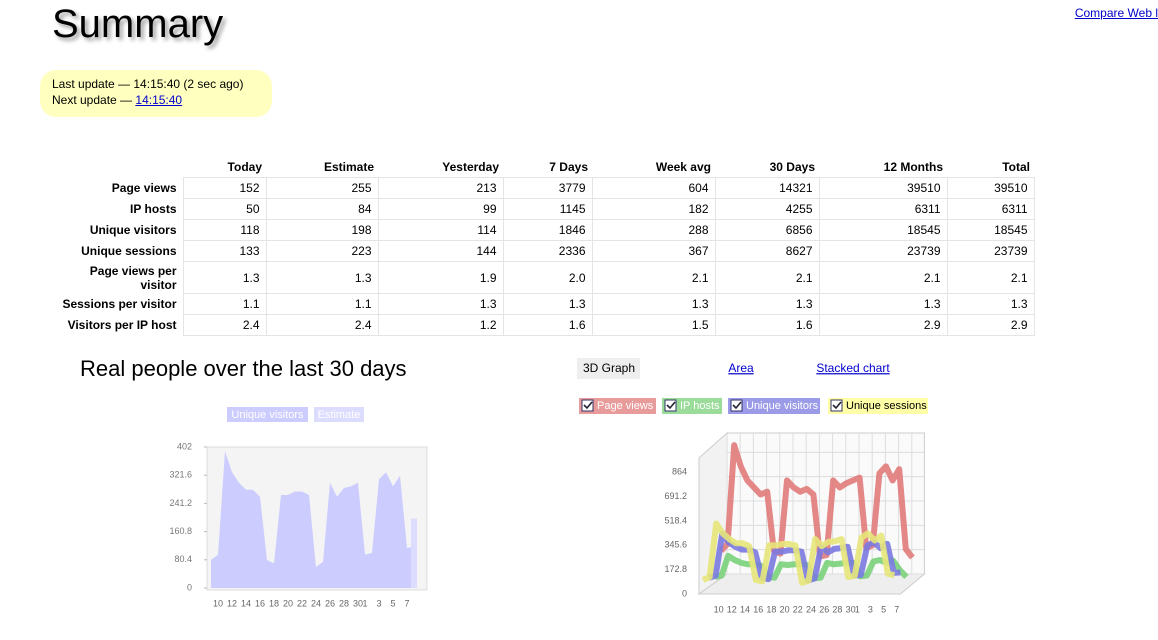 Image resolution: width=1158 pixels, height=640 pixels. I want to click on cell: 1846, so click(547, 230).